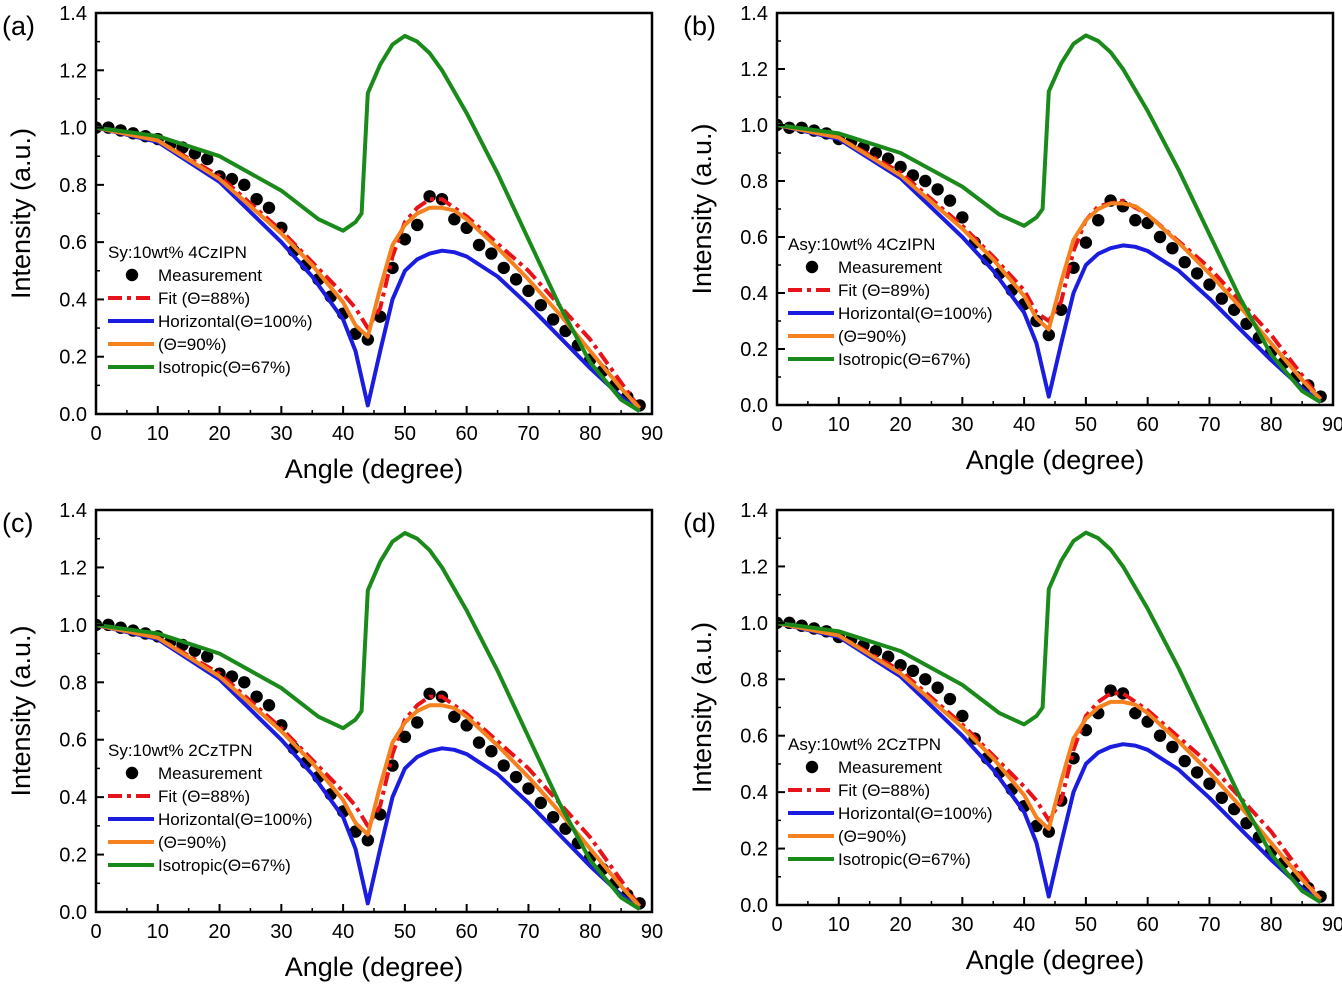  What do you see at coordinates (73, 243) in the screenshot?
I see `y-tick-label: 0.6` at bounding box center [73, 243].